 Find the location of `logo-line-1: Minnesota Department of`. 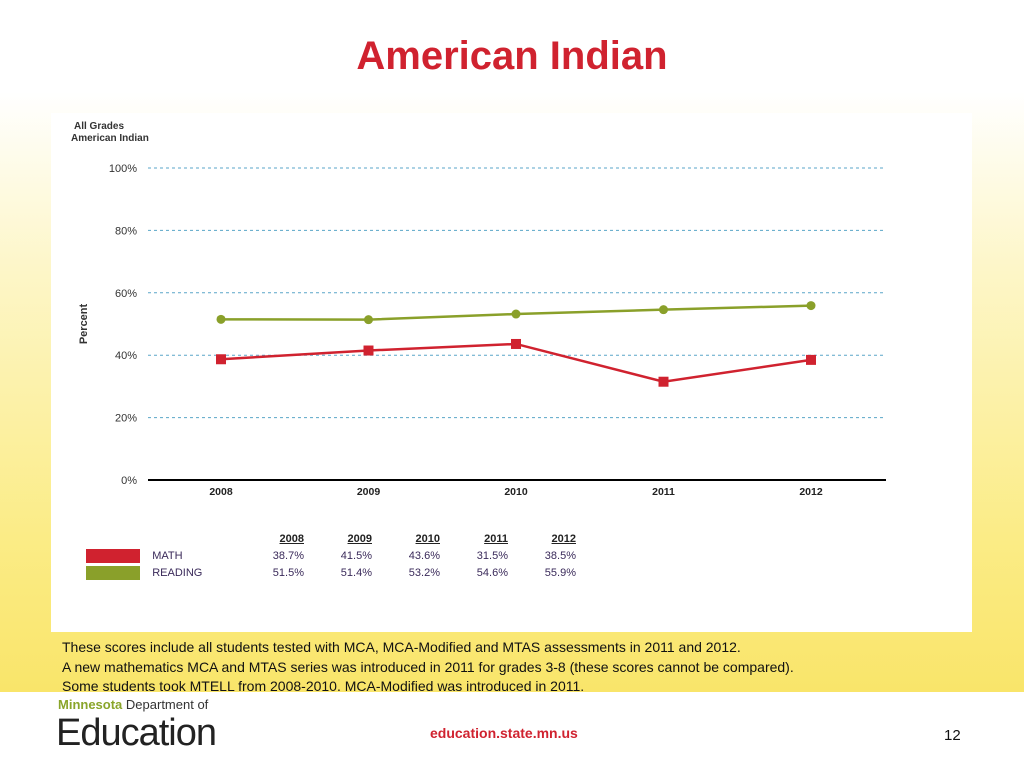

logo-line-1: Minnesota Department of is located at coordinates (133, 704).